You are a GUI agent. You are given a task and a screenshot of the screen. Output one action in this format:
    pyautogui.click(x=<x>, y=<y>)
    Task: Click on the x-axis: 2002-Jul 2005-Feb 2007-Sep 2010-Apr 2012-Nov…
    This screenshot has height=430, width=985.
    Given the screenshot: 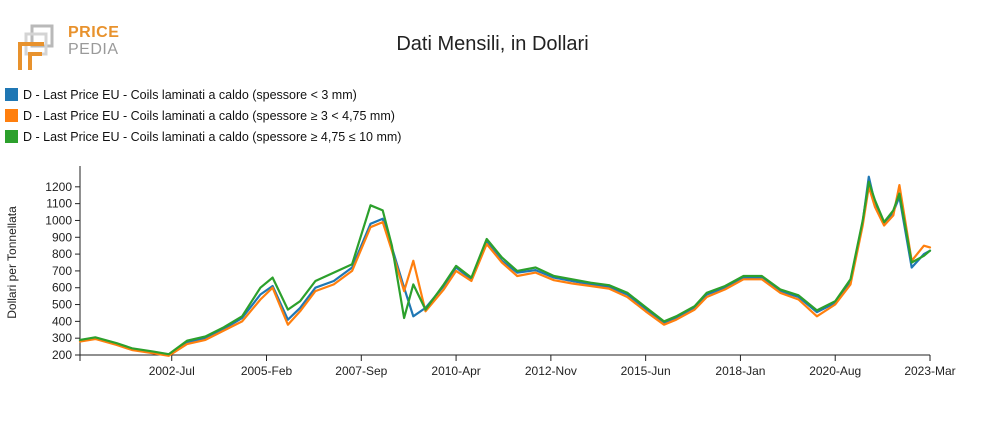 What is the action you would take?
    pyautogui.click(x=517, y=366)
    